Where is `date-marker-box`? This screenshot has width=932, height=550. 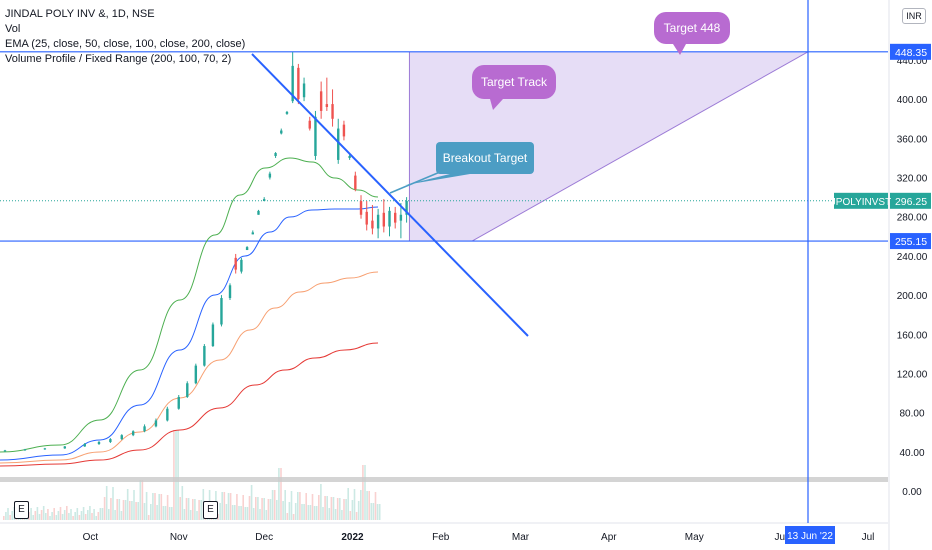 date-marker-box is located at coordinates (810, 535).